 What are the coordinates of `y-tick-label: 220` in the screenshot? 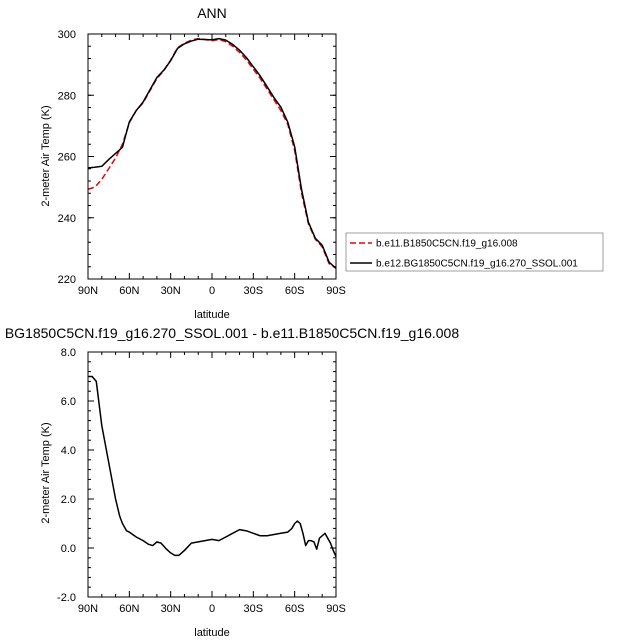 It's located at (67, 280).